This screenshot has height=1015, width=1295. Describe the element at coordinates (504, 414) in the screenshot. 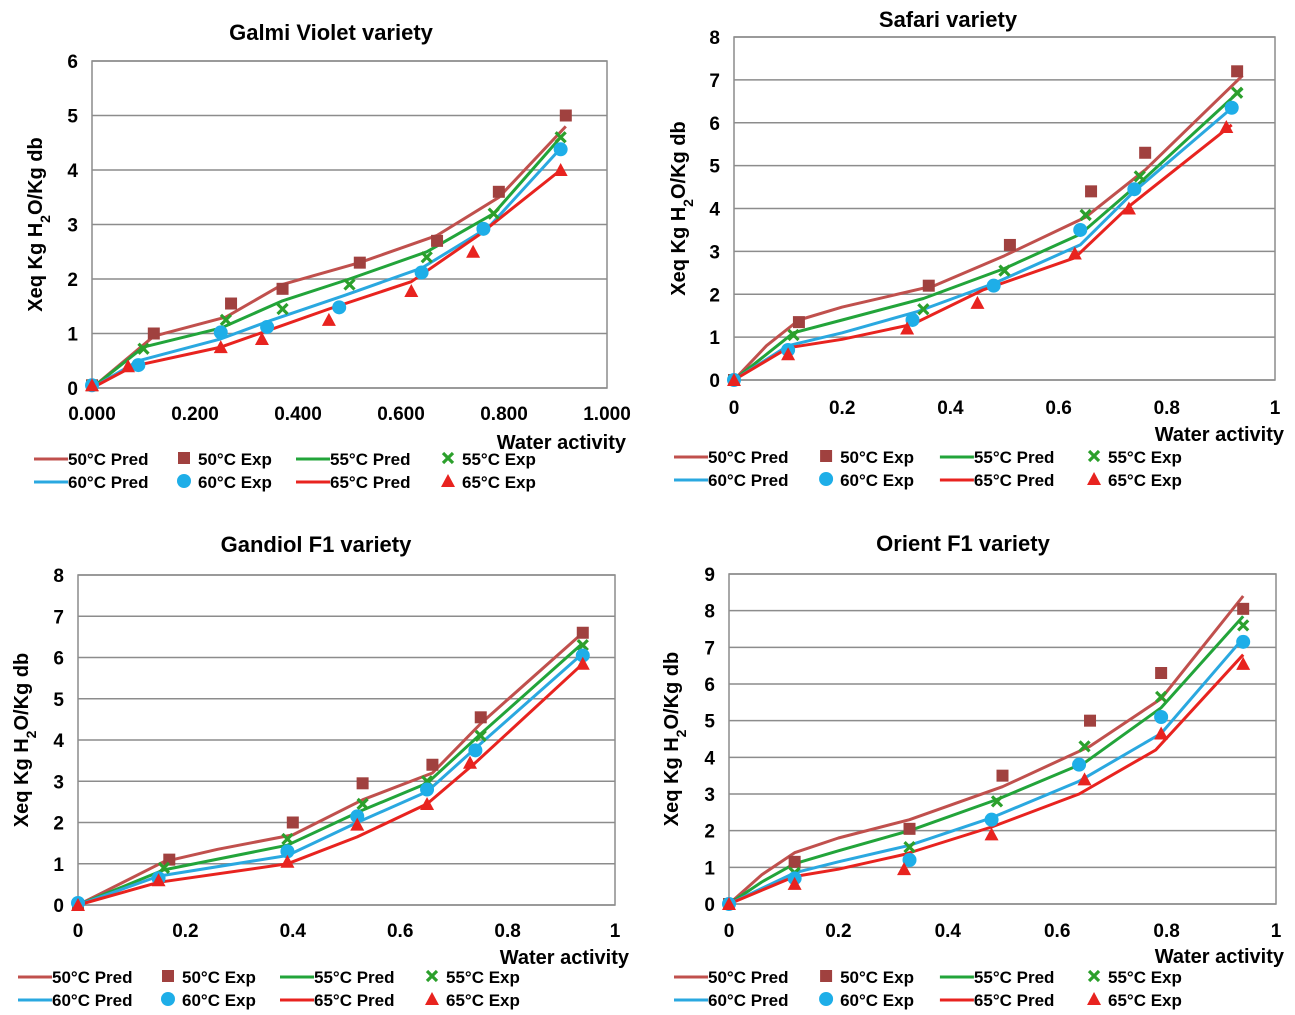

I see `x-tick-label: 0.800` at that location.